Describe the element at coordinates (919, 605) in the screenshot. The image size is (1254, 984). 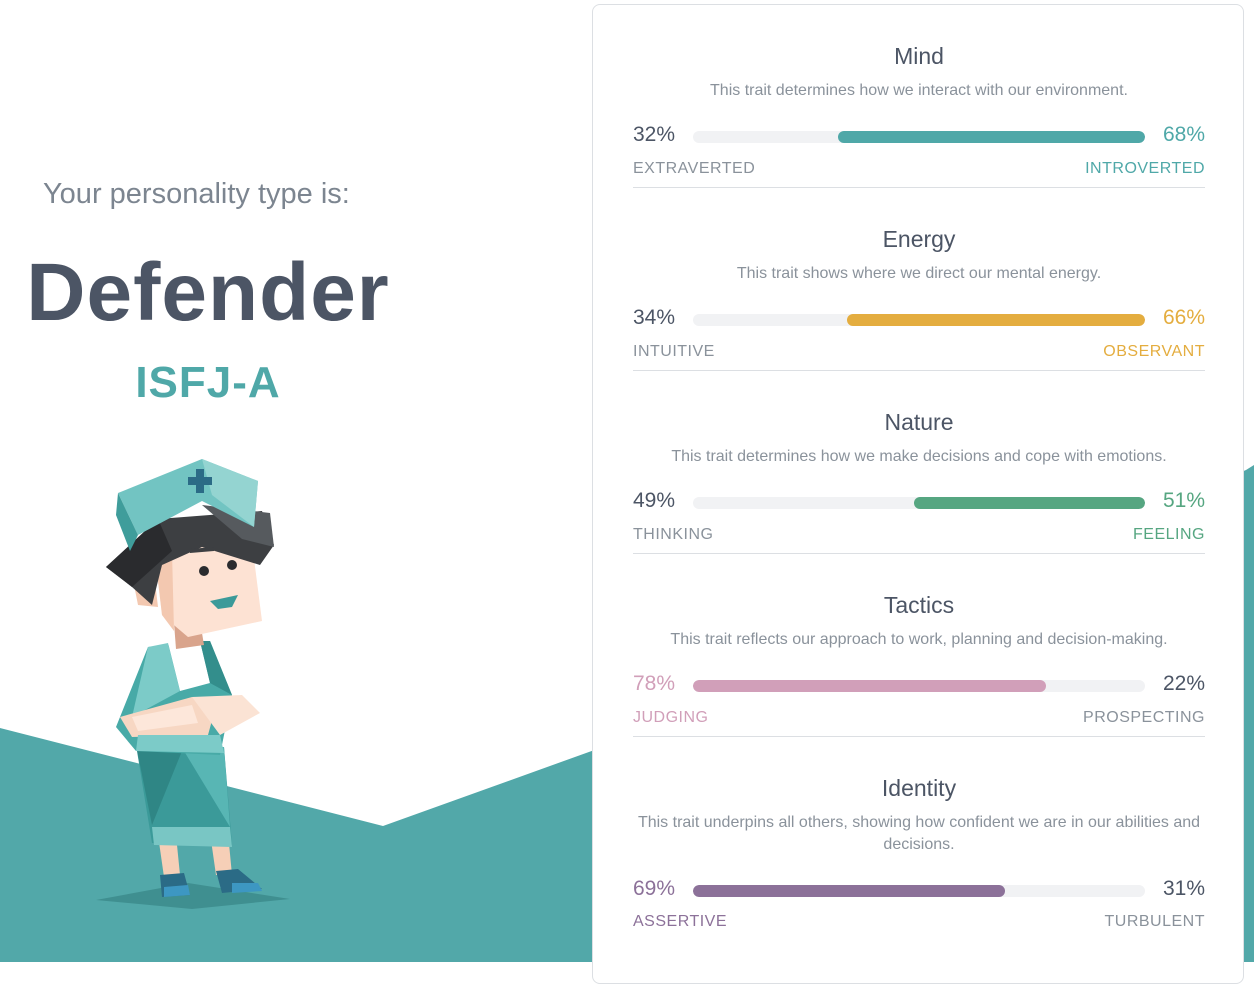
I see `trait-title: Tactics` at that location.